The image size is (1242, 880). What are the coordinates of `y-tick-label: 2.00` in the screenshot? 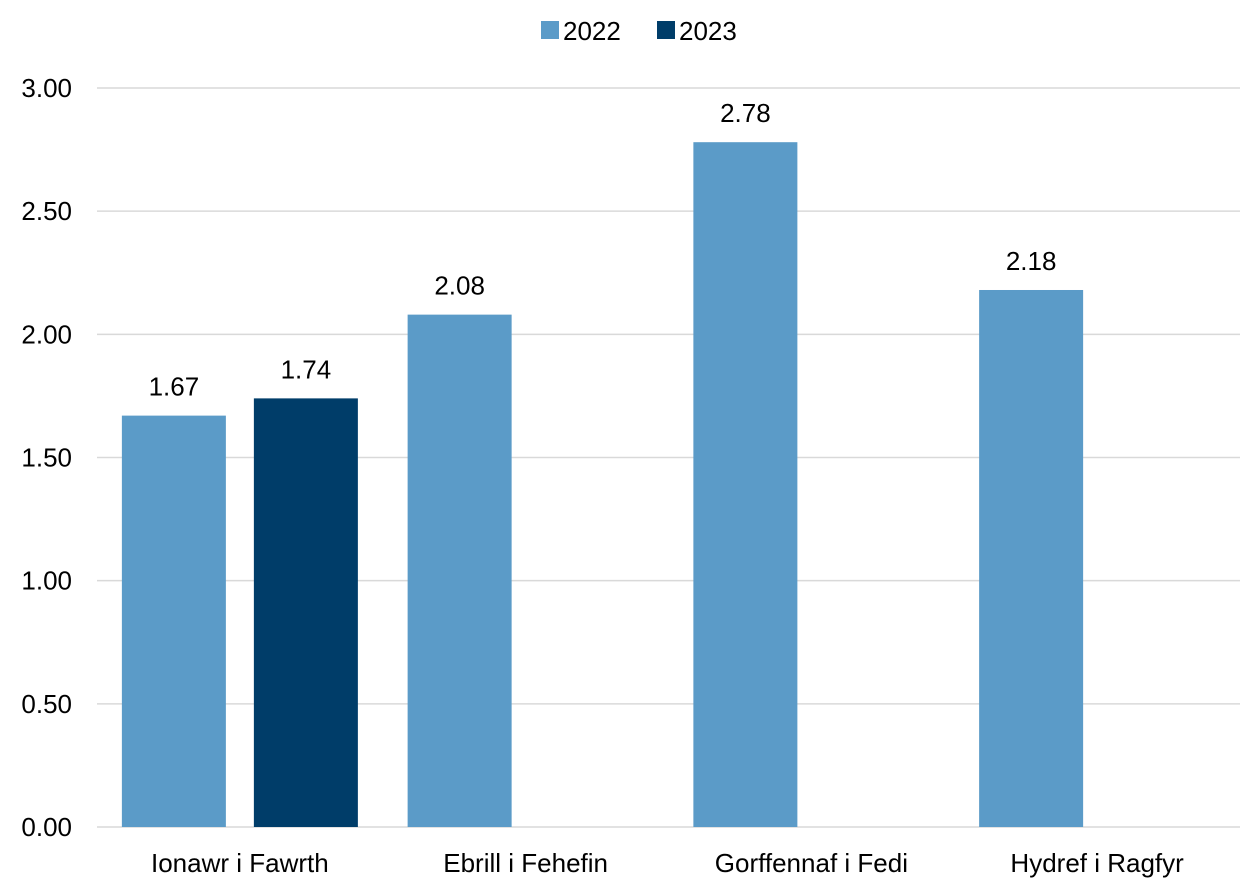 It's located at (46, 334).